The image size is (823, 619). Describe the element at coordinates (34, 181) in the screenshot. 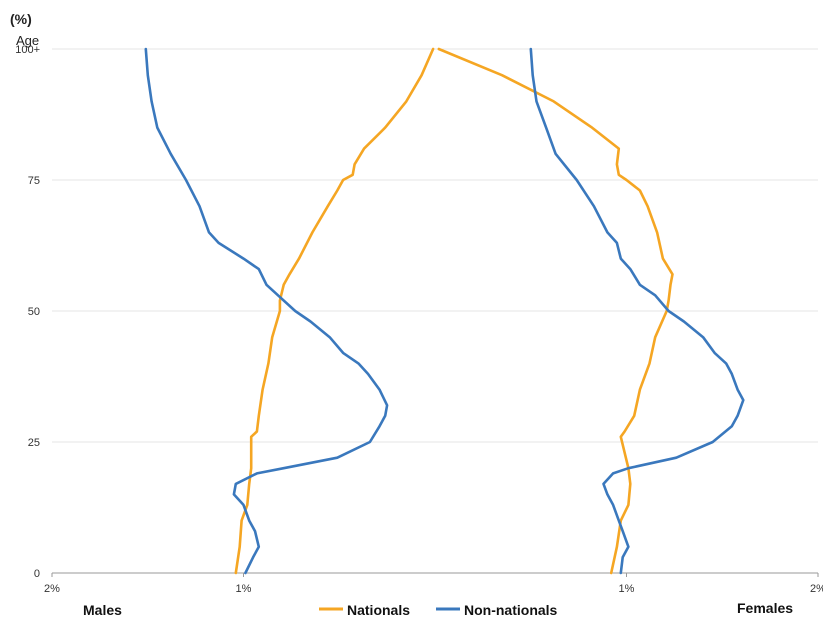

I see `y-tick-label: 75` at that location.